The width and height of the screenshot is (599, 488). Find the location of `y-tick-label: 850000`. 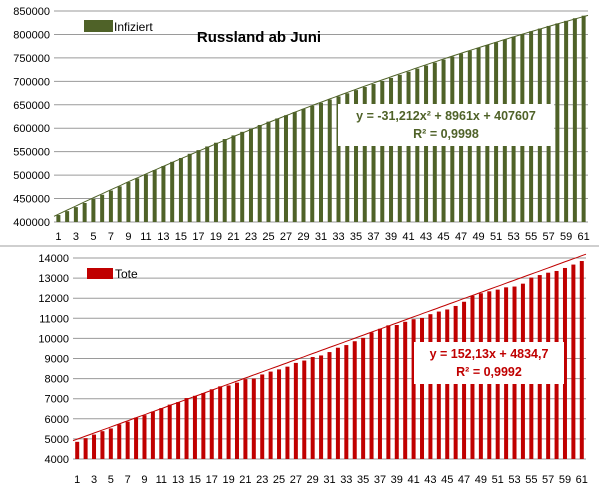

y-tick-label: 850000 is located at coordinates (31, 12).